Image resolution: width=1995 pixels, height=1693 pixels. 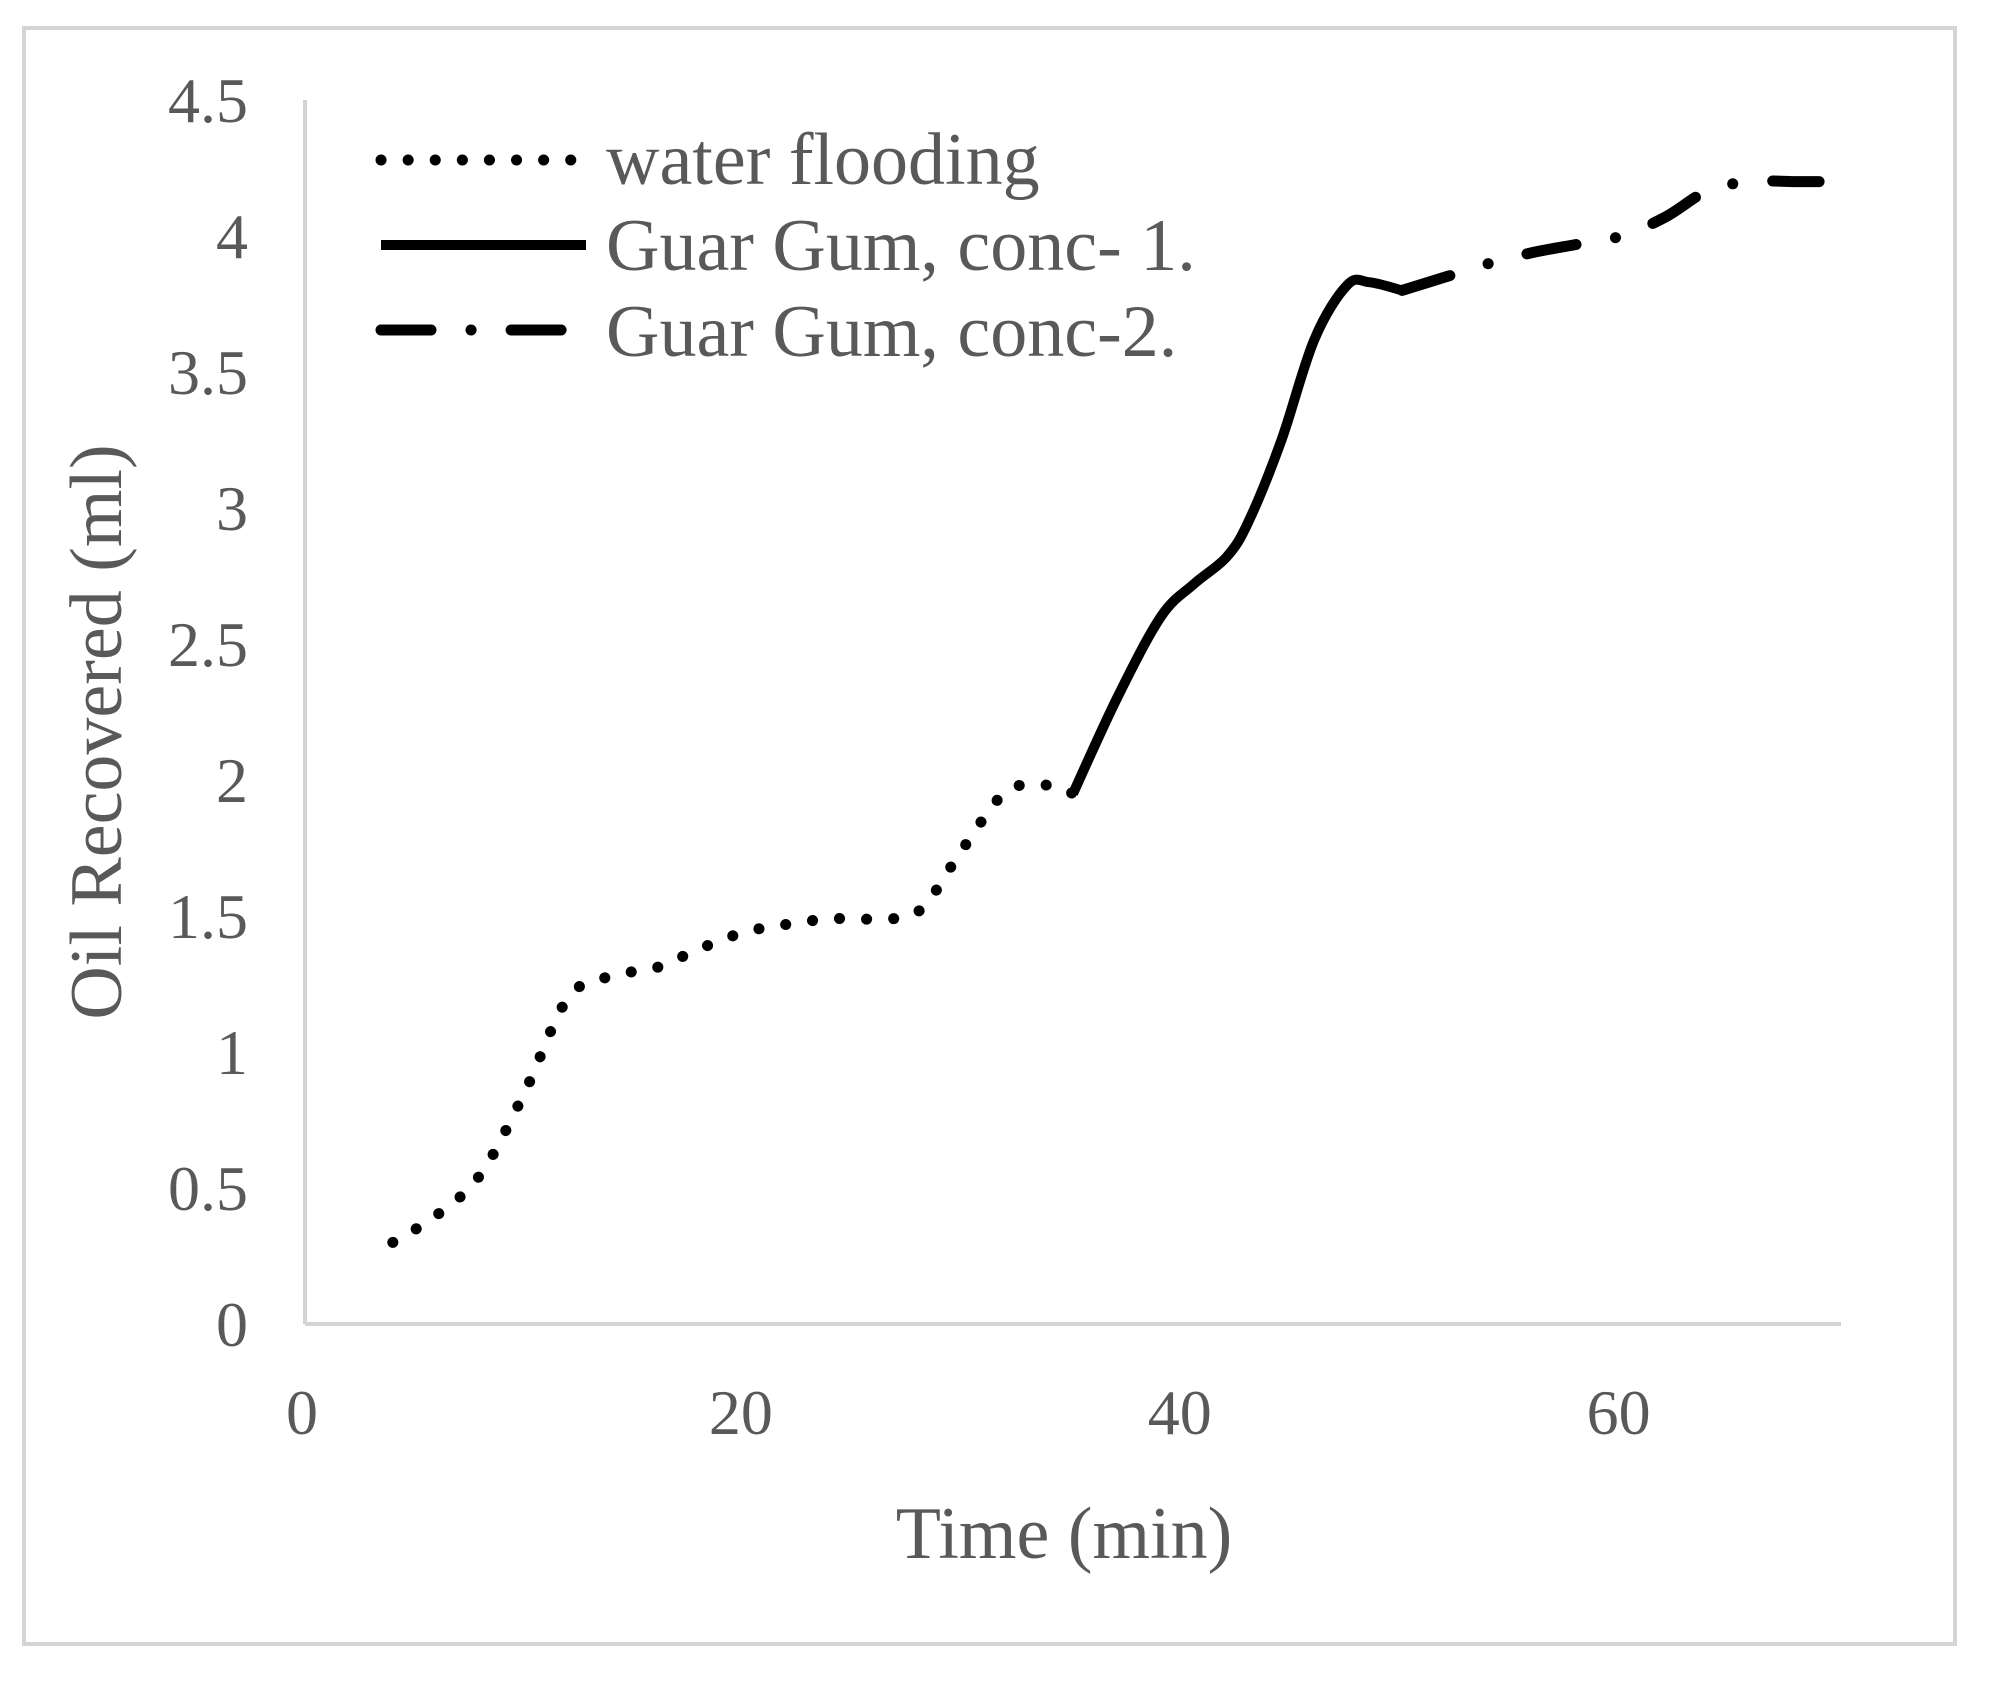 I want to click on legend-label-water-flooding: water flooding, so click(x=823, y=160).